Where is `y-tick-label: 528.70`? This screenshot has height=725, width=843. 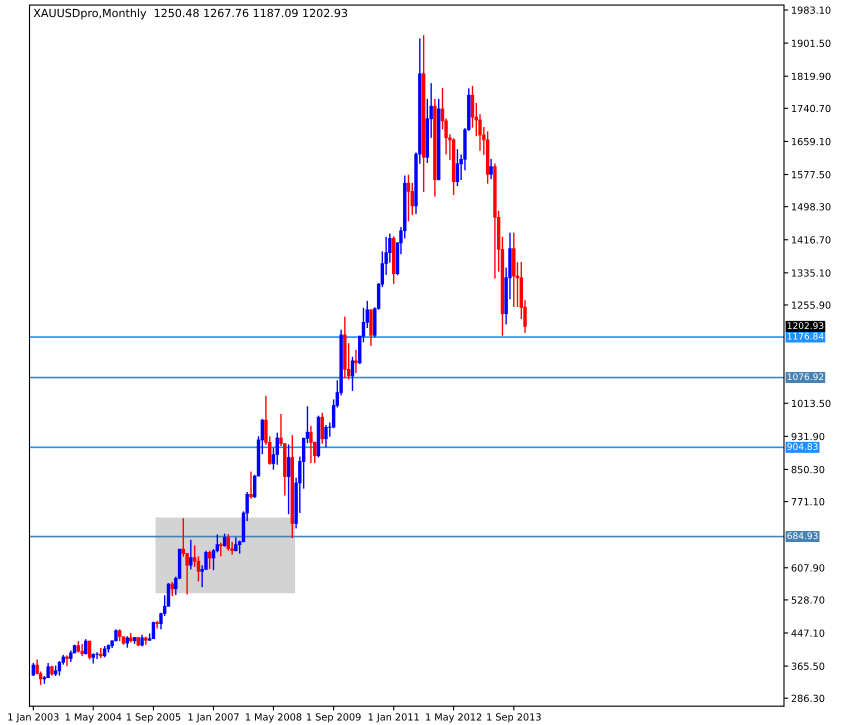
y-tick-label: 528.70 is located at coordinates (808, 600).